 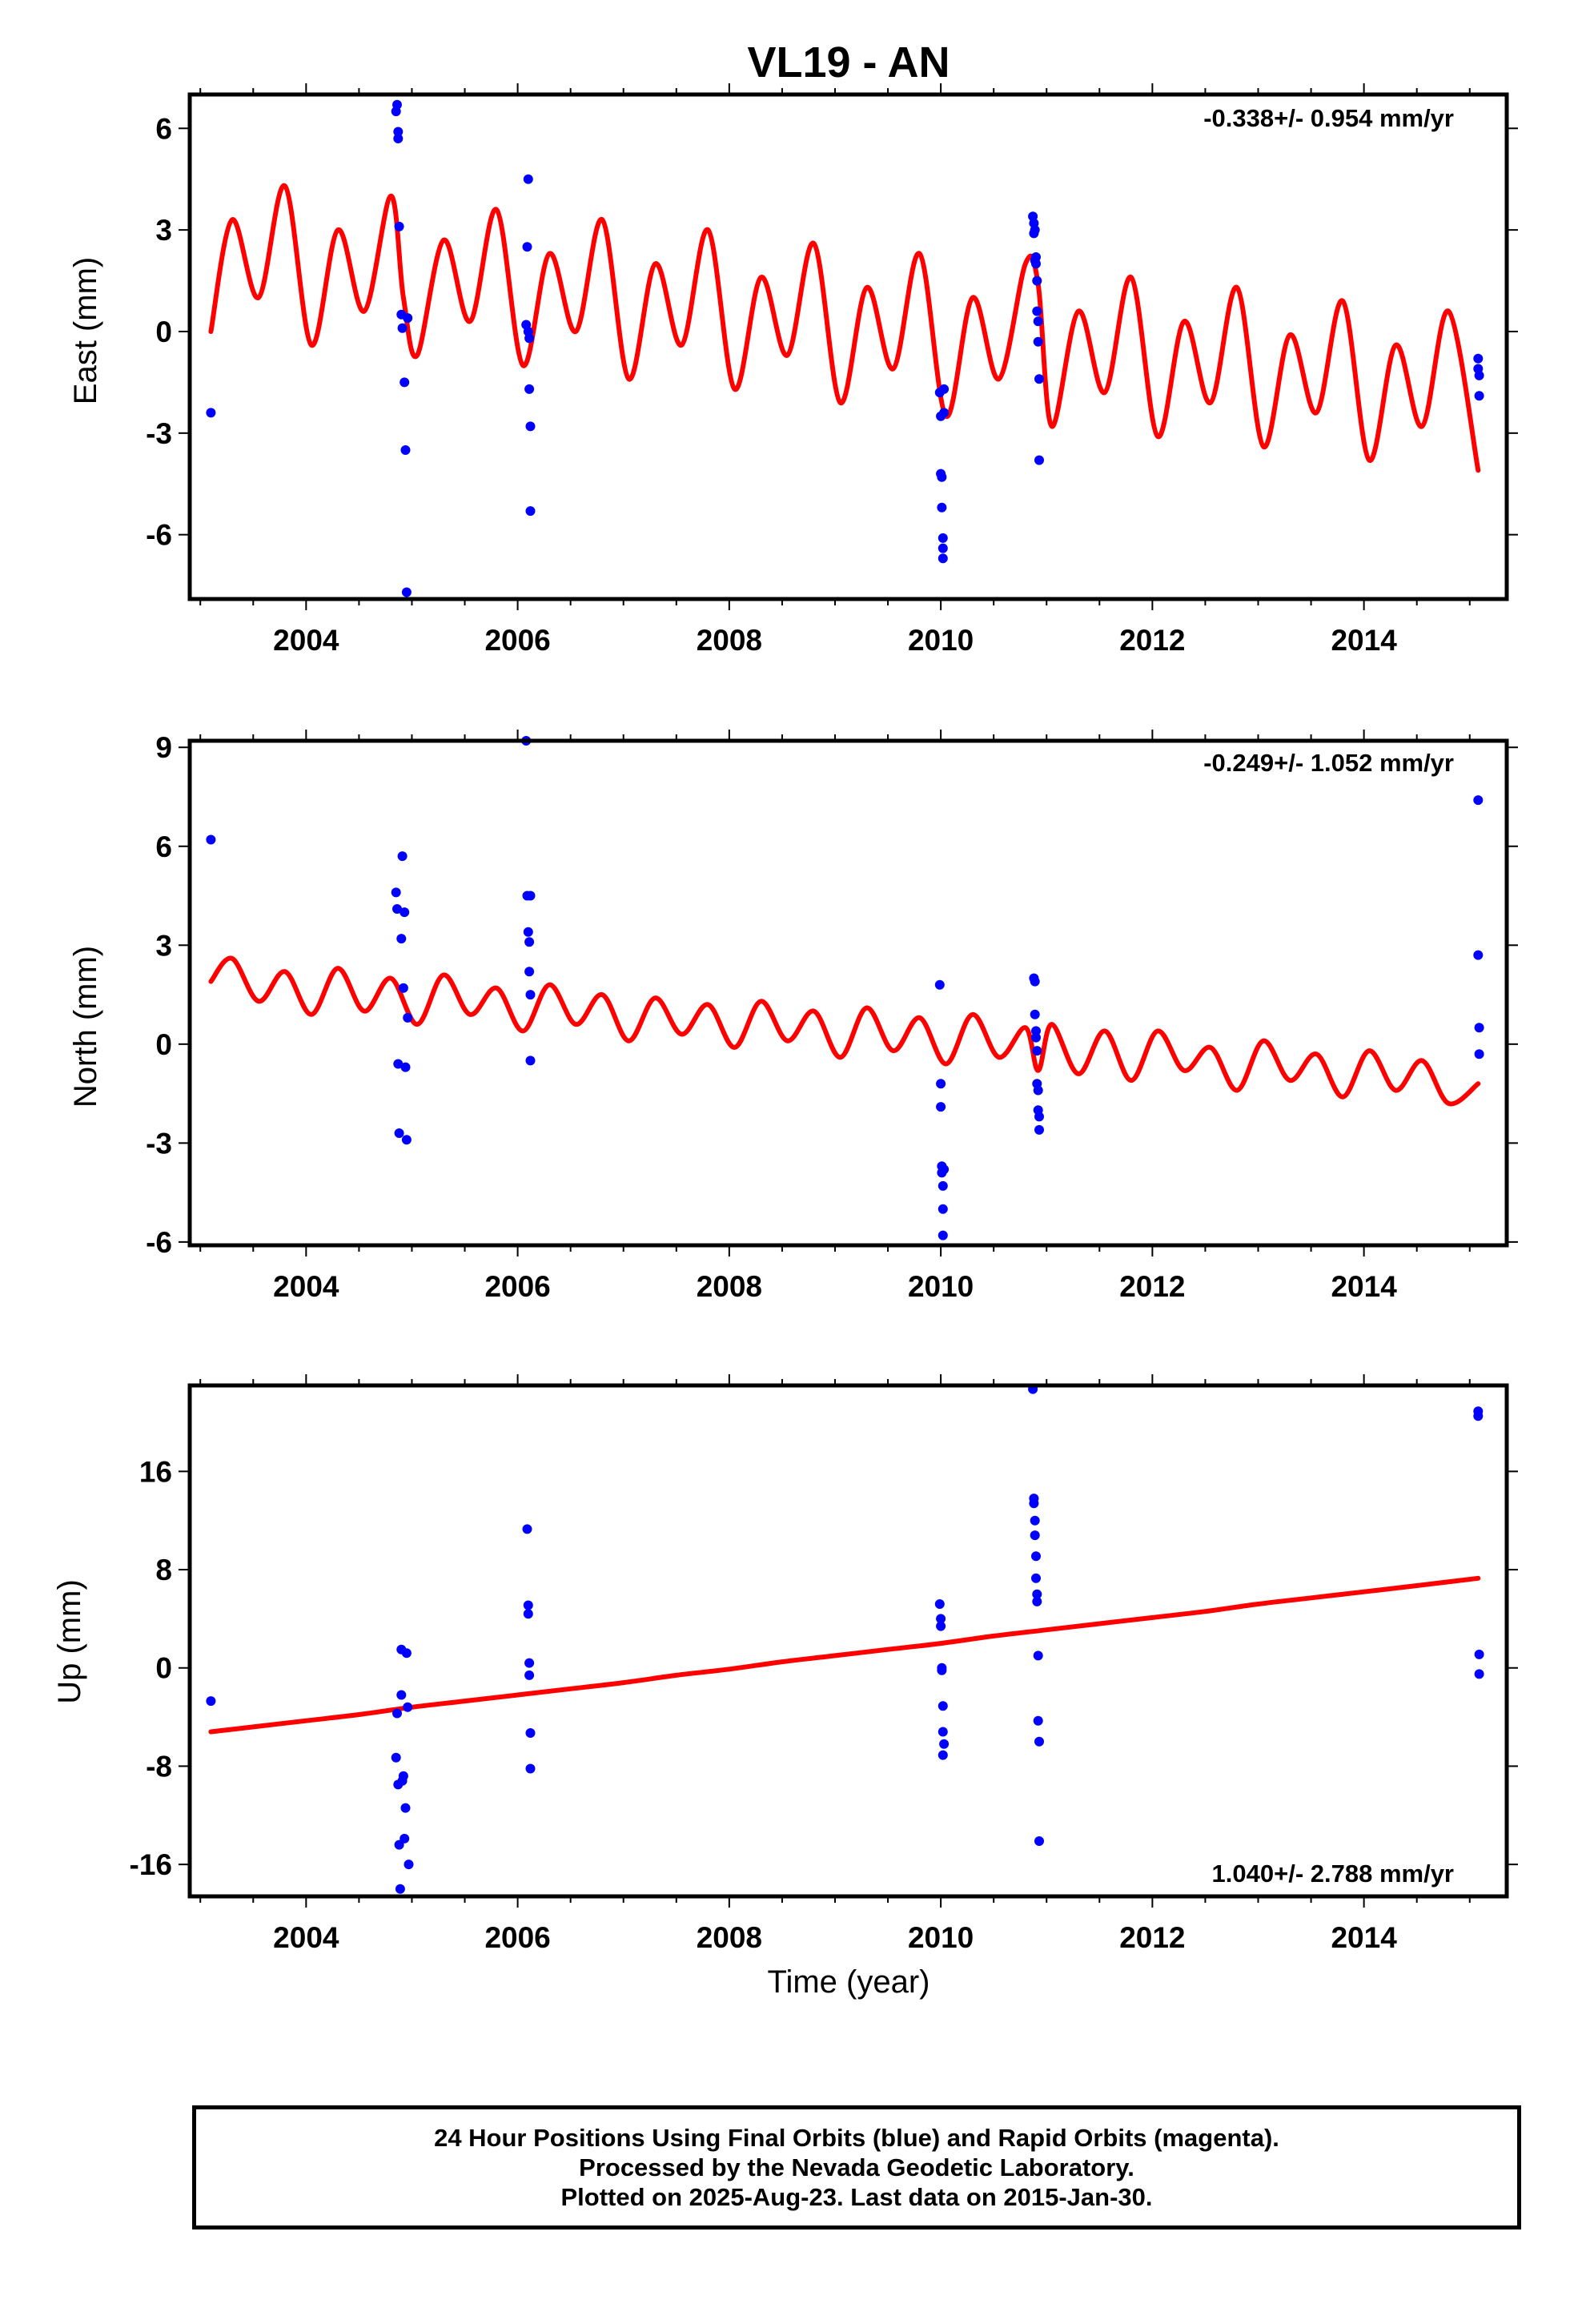 I want to click on up-ytick-label: -16, so click(x=151, y=1864).